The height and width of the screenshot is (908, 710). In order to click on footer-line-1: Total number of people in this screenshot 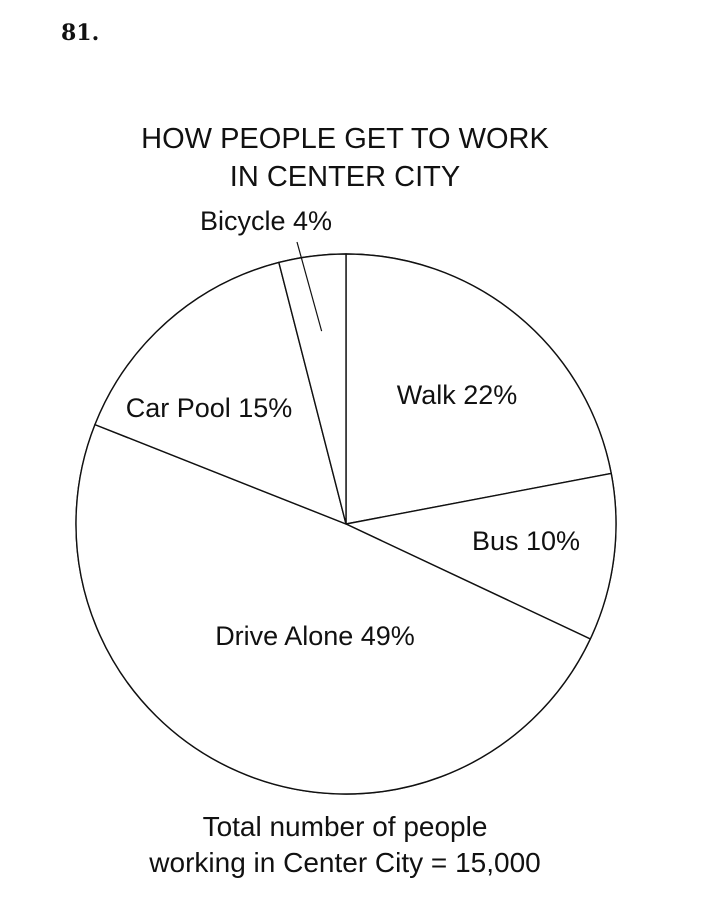, I will do `click(345, 826)`.